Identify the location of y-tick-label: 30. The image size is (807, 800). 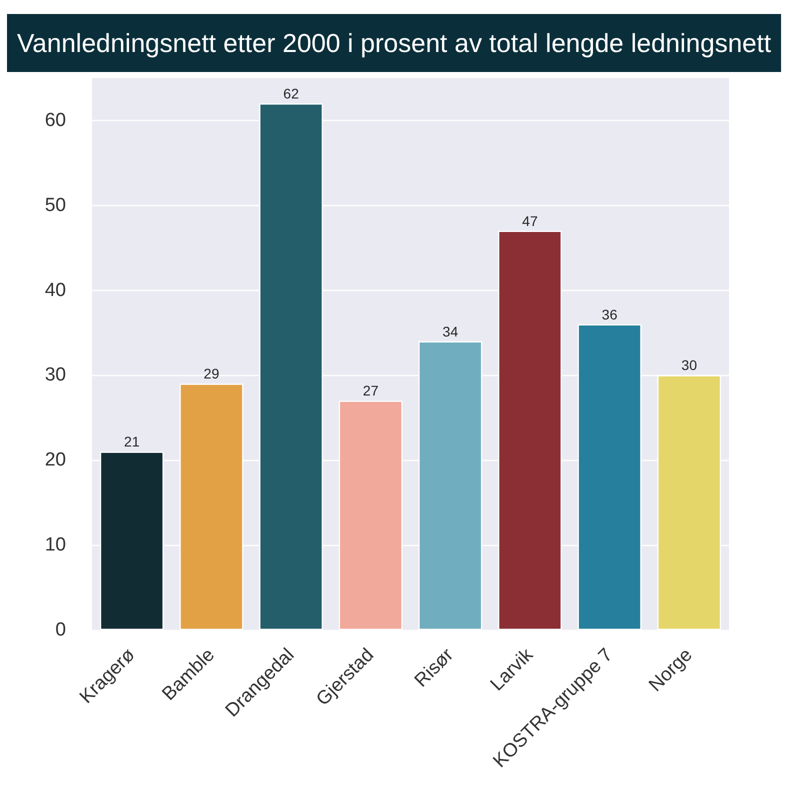
(55, 375).